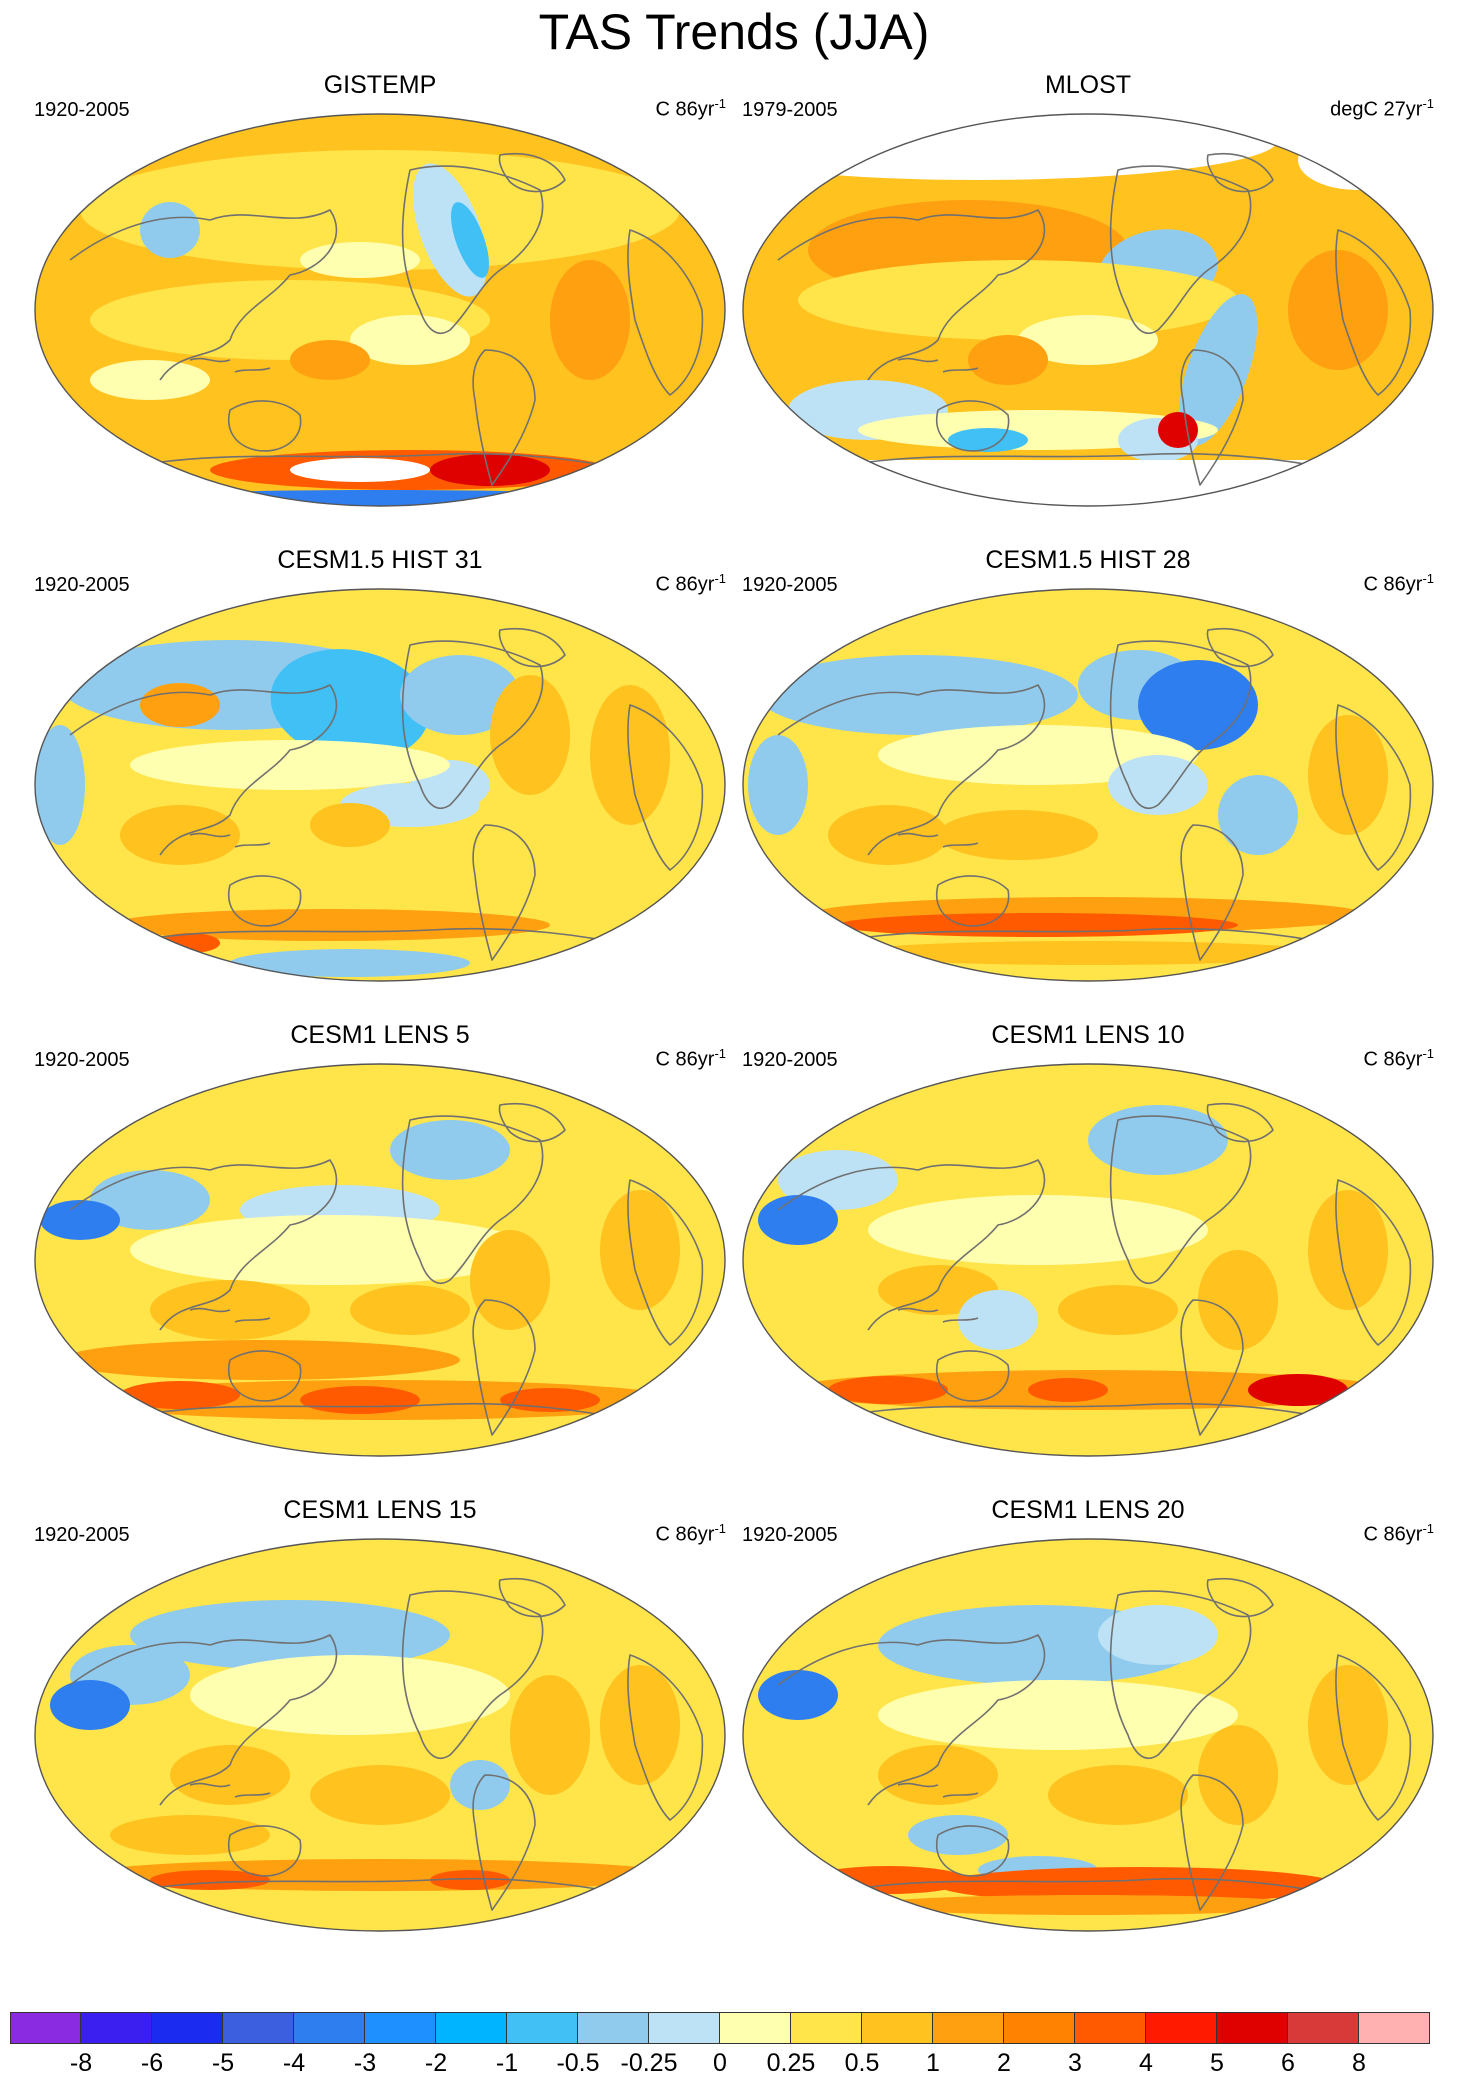 This screenshot has height=2078, width=1468. What do you see at coordinates (1382, 108) in the screenshot?
I see `panel-units: degC 27yr-1` at bounding box center [1382, 108].